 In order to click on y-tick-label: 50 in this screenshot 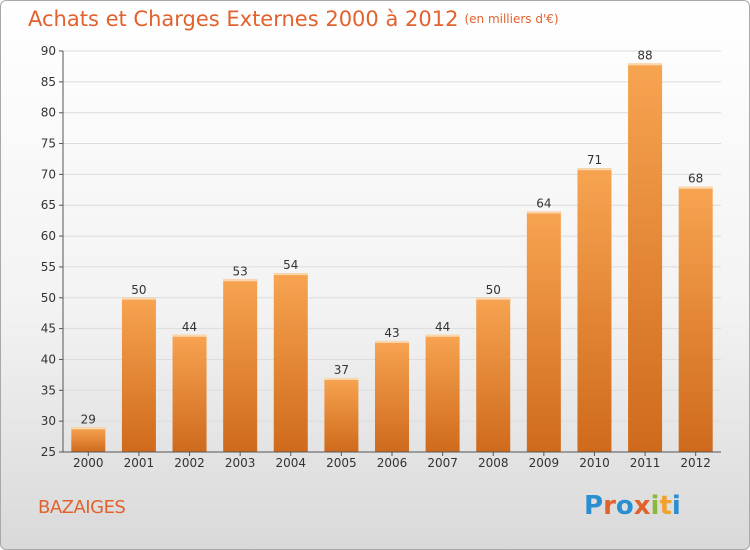, I will do `click(48, 298)`.